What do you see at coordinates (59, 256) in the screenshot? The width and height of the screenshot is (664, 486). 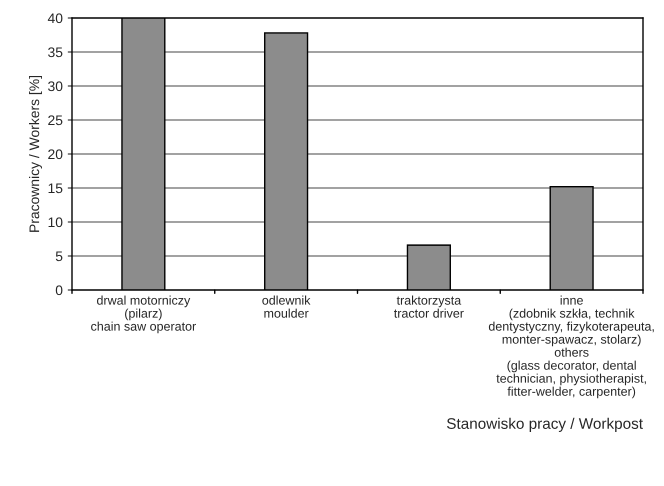 I see `y-tick-label: 5` at bounding box center [59, 256].